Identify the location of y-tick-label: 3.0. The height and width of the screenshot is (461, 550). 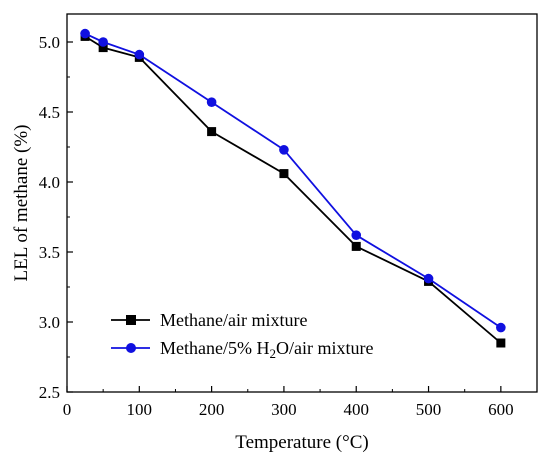
(49, 322).